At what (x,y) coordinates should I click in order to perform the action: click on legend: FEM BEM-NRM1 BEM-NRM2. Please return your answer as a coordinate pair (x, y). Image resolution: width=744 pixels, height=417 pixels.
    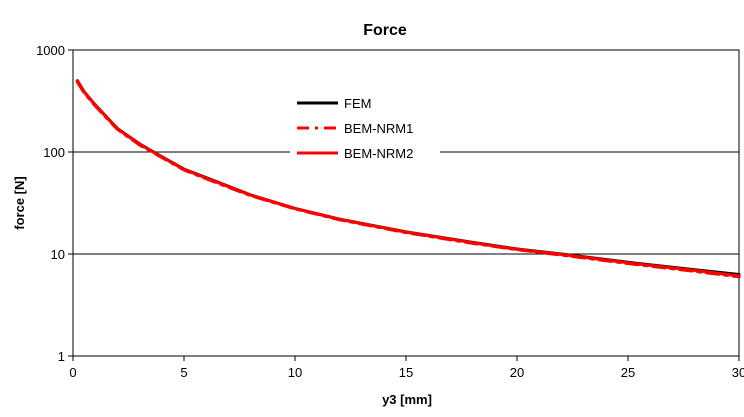
    Looking at the image, I should click on (365, 126).